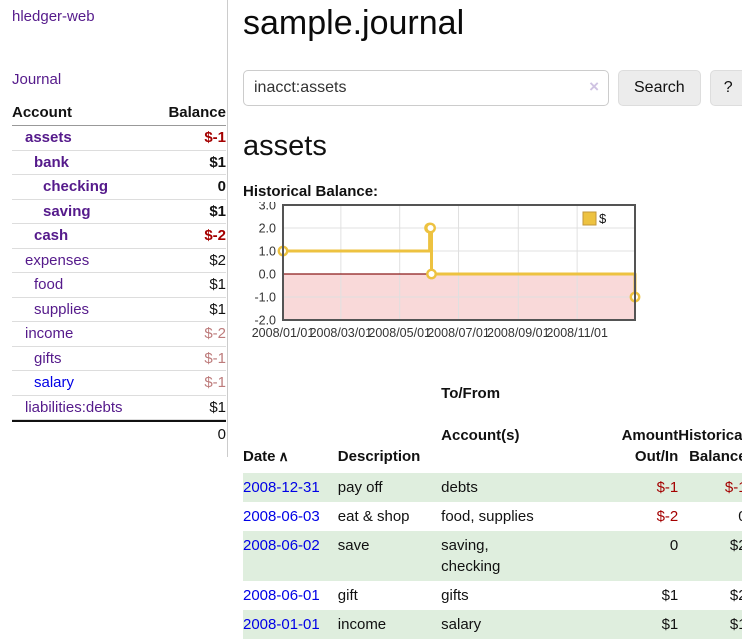 Image resolution: width=742 pixels, height=639 pixels. I want to click on search-input, so click(426, 87).